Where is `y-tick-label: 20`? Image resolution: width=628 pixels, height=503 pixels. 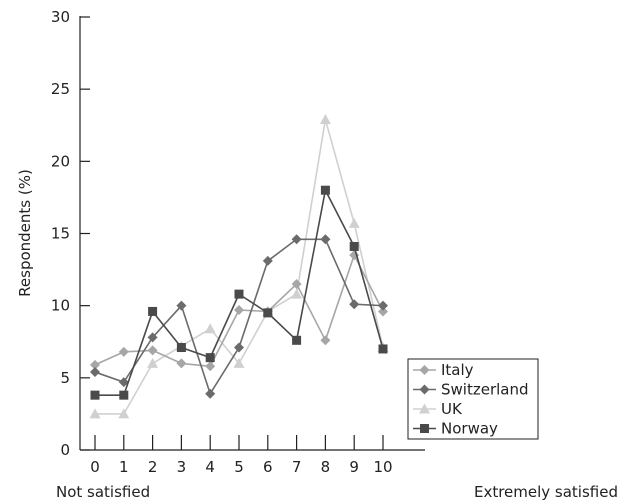
y-tick-label: 20 is located at coordinates (60, 161).